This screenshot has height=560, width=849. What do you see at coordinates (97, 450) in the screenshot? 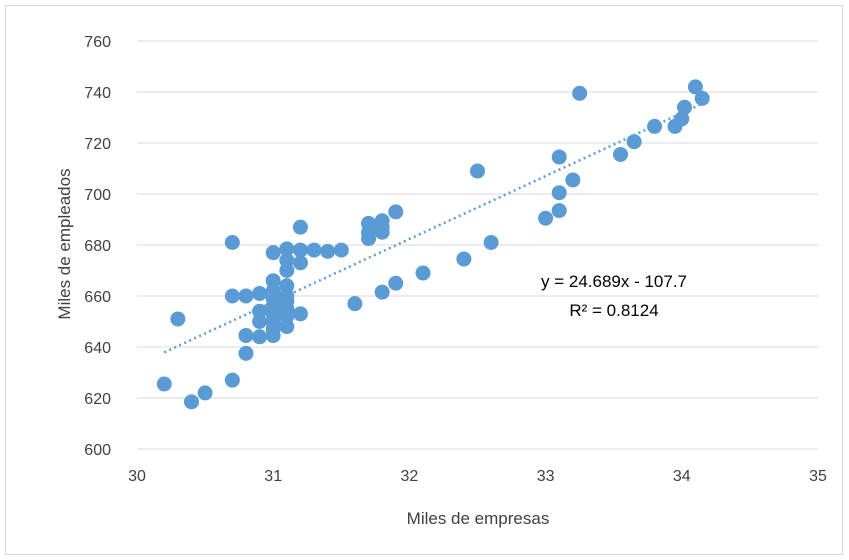
I see `y-tick-label: 600` at bounding box center [97, 450].